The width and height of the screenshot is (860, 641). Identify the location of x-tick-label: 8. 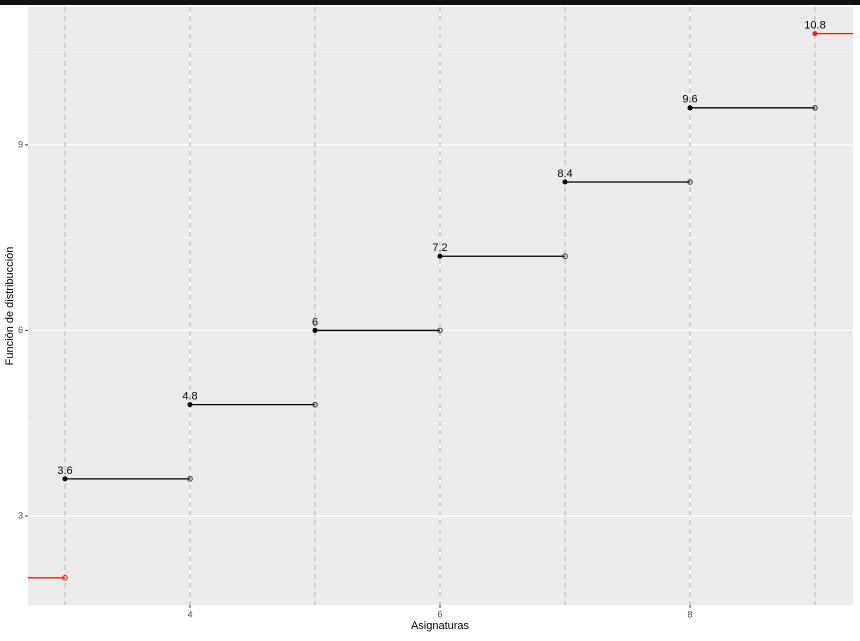
(689, 614).